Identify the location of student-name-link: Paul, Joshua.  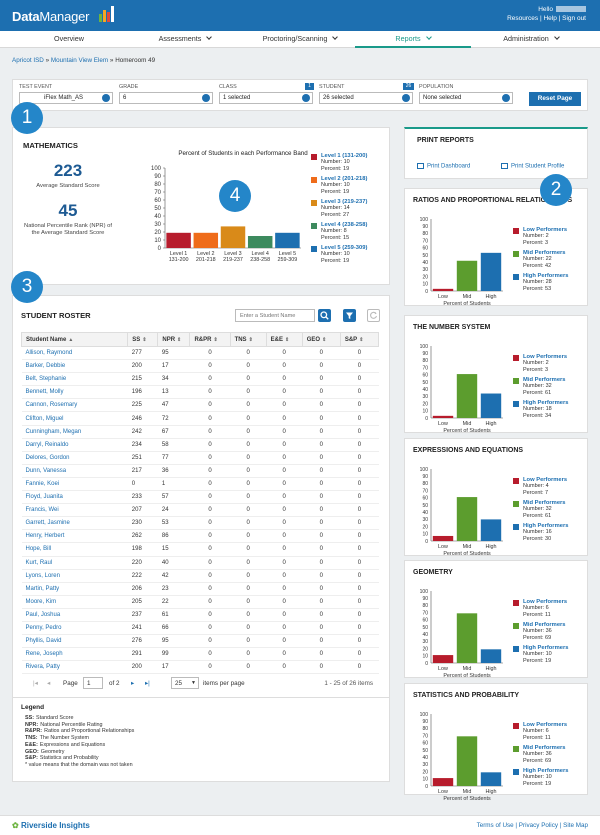
(74, 615).